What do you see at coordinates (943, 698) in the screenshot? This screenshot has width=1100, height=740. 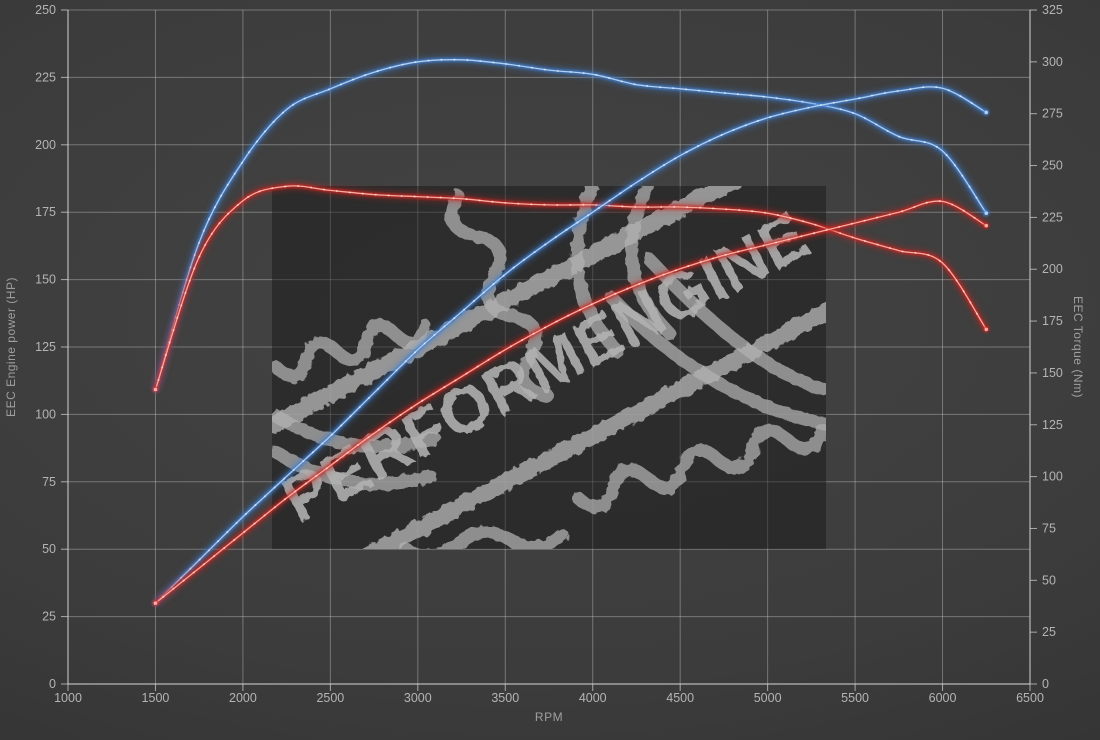 I see `x-tick-label: 6000` at bounding box center [943, 698].